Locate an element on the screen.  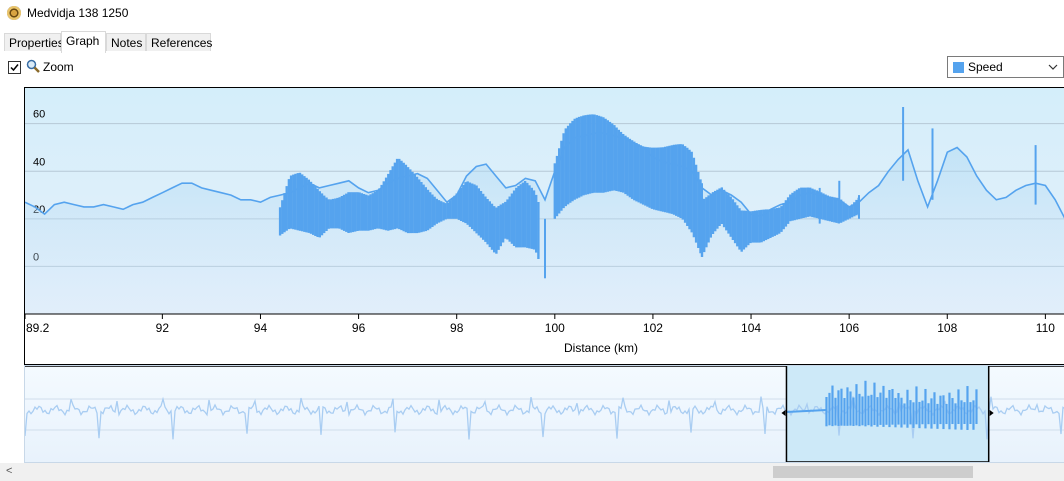
left-handle-arrow-icon is located at coordinates (783, 413).